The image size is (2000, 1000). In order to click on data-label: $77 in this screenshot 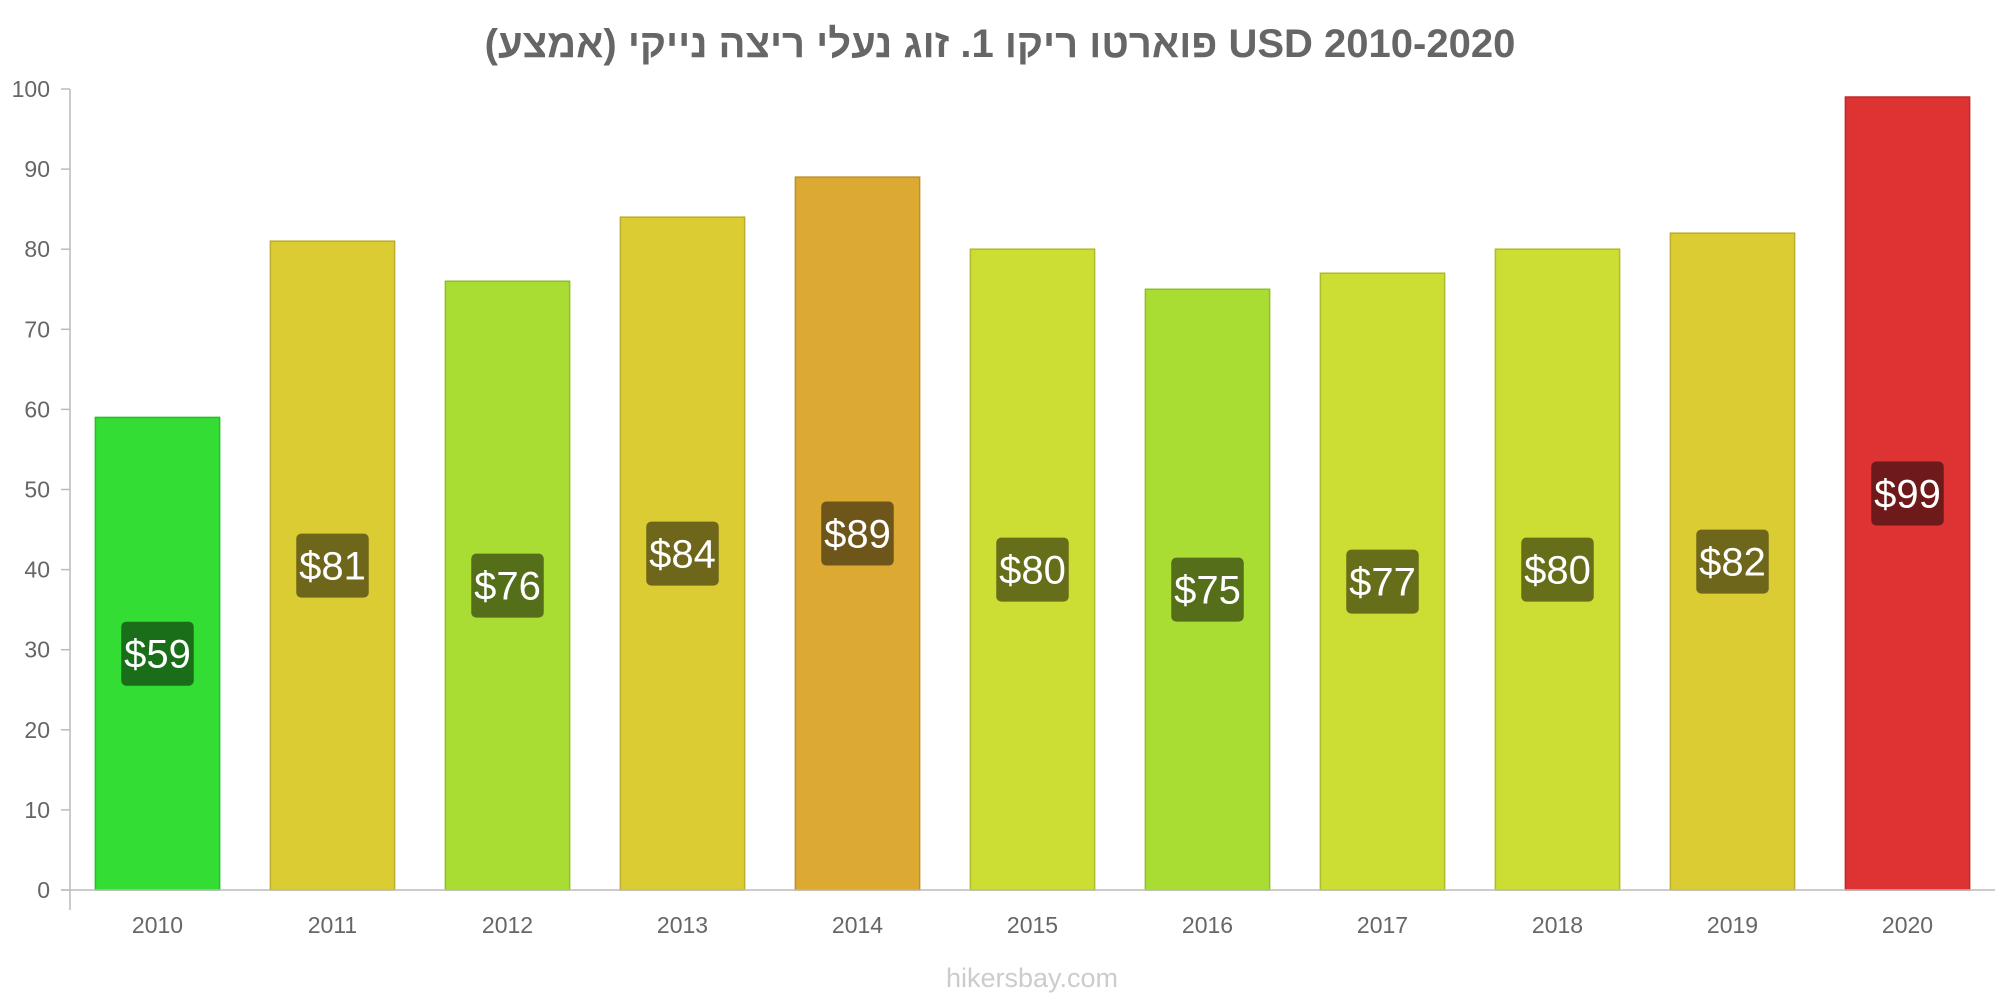, I will do `click(1382, 583)`.